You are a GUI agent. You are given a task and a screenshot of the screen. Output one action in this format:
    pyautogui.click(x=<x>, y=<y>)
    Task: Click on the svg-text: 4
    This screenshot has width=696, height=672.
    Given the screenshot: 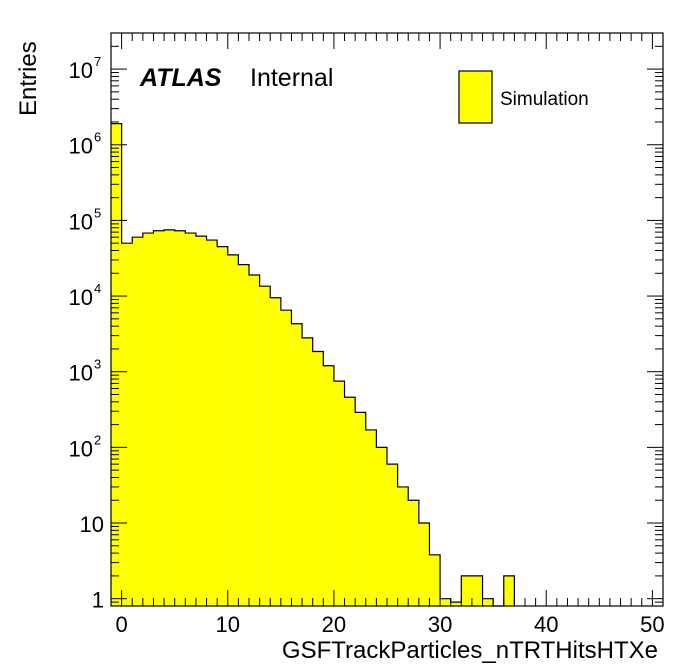 What is the action you would take?
    pyautogui.click(x=97, y=288)
    